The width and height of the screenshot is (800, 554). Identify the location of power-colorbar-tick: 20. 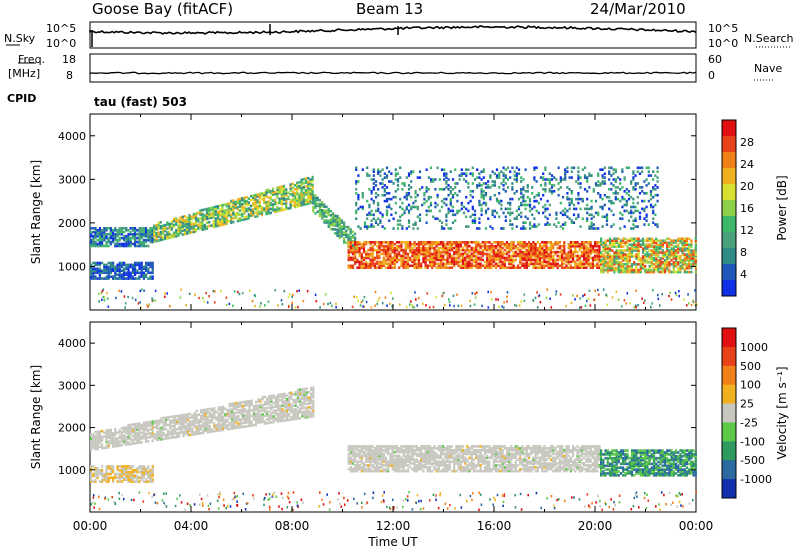
(747, 186).